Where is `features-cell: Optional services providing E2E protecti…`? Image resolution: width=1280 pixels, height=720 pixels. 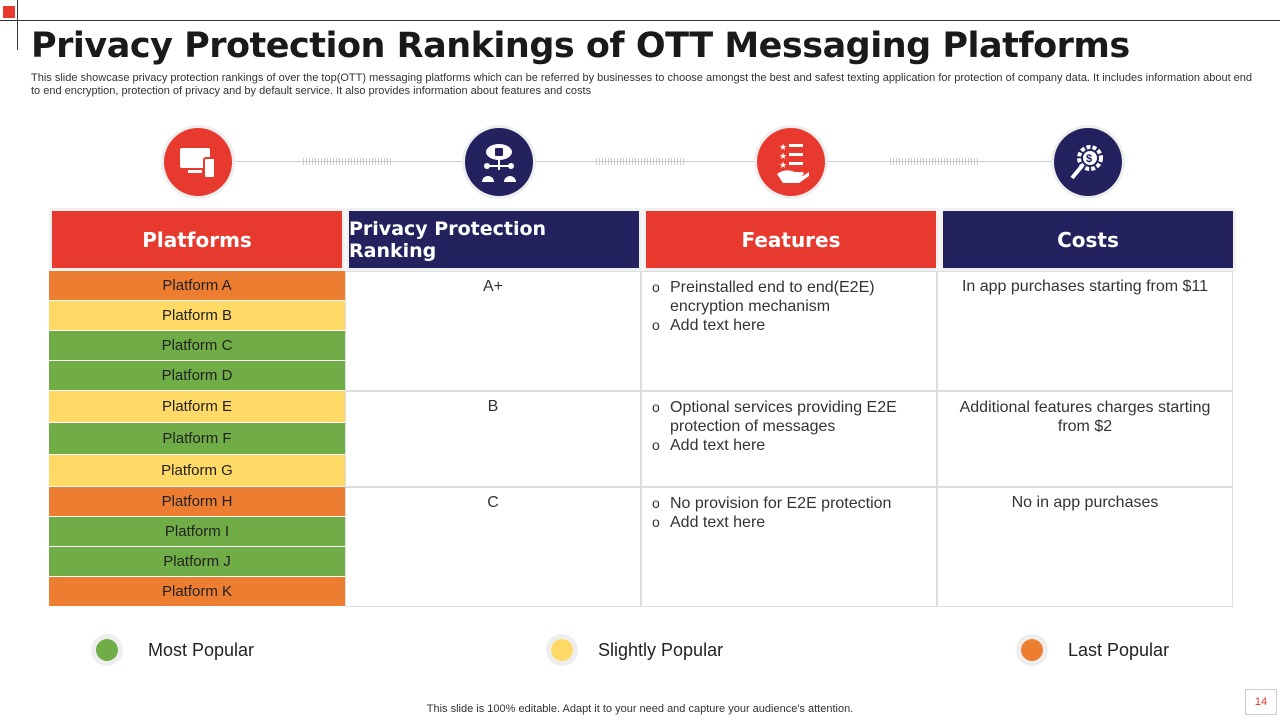 features-cell: Optional services providing E2E protecti… is located at coordinates (789, 439).